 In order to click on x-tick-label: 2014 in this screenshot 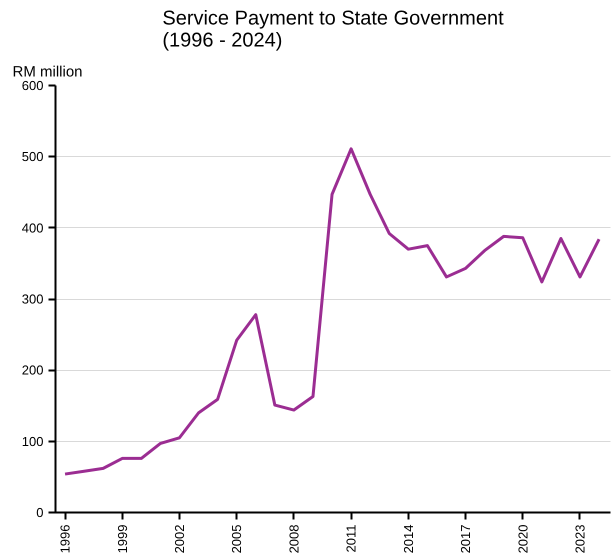, I will do `click(408, 539)`.